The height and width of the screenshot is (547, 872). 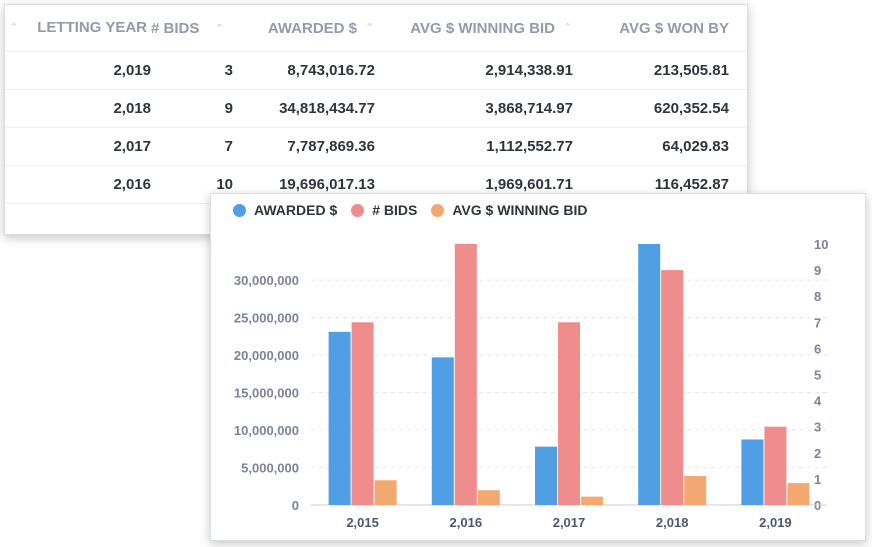 What do you see at coordinates (817, 427) in the screenshot?
I see `y-tick-label-right: 3` at bounding box center [817, 427].